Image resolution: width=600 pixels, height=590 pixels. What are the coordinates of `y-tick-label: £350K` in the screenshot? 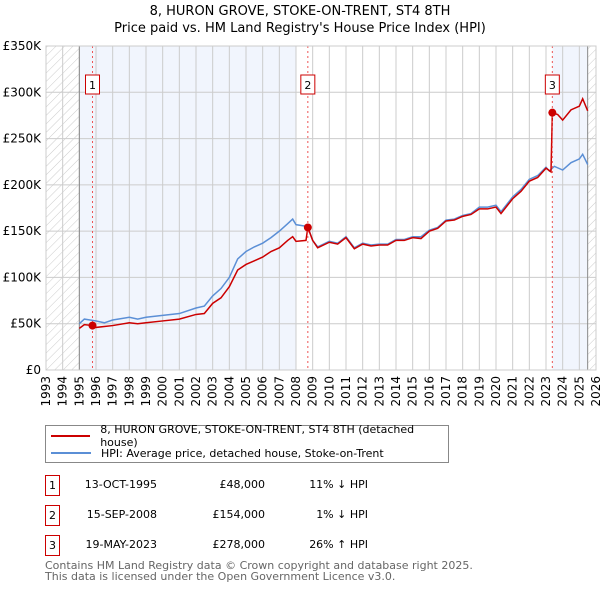 It's located at (23, 46).